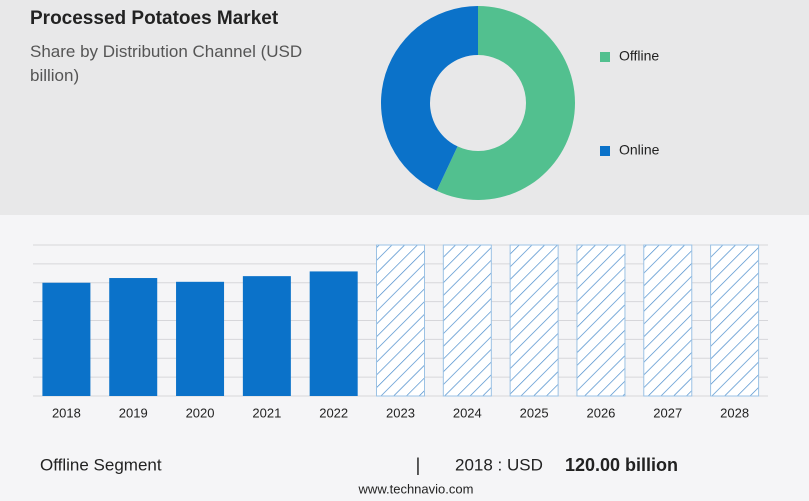 This screenshot has height=501, width=809. Describe the element at coordinates (101, 464) in the screenshot. I see `footer-segment: Offline Segment` at that location.